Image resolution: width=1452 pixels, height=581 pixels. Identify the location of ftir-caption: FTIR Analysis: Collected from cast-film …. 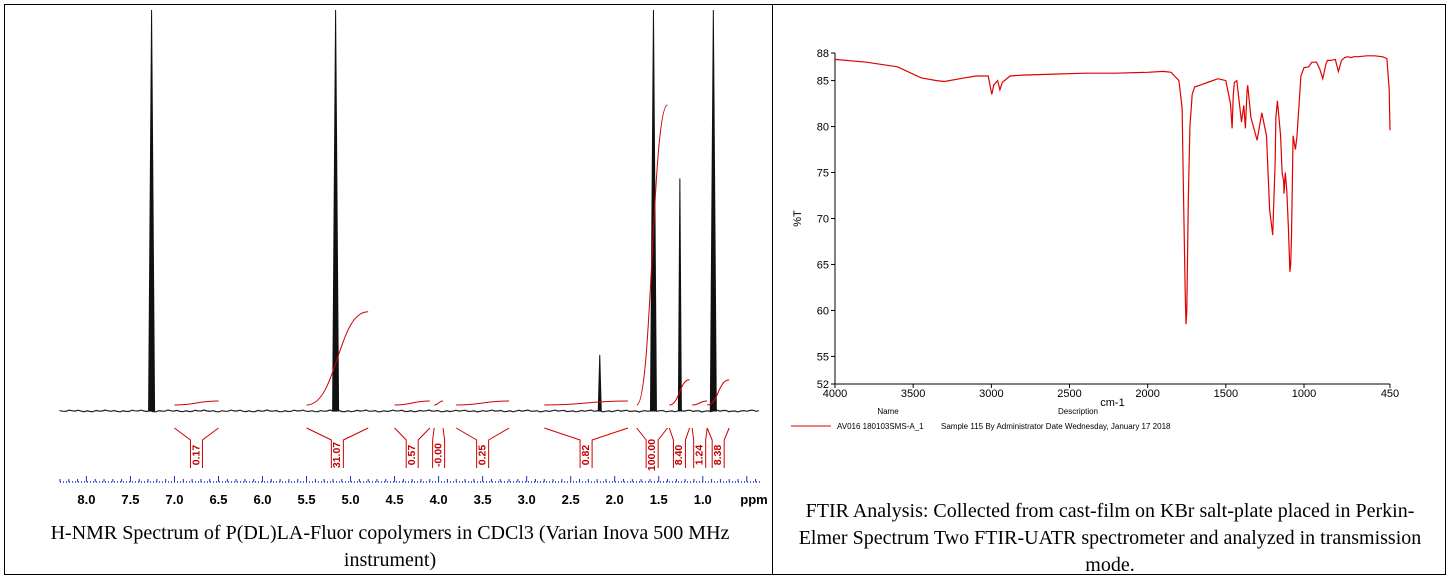
(1110, 538).